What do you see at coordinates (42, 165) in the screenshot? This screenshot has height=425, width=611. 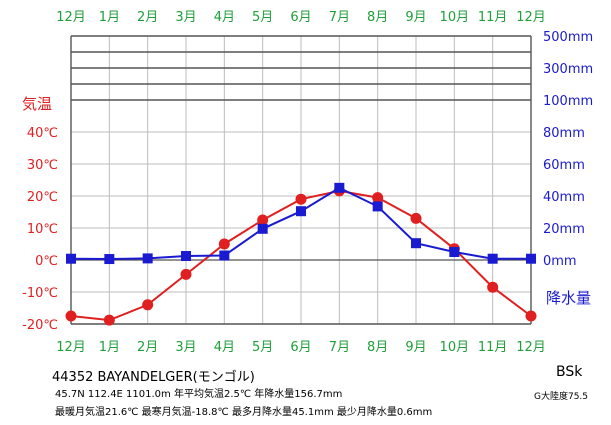 I see `temperature-tick-label: 30℃` at bounding box center [42, 165].